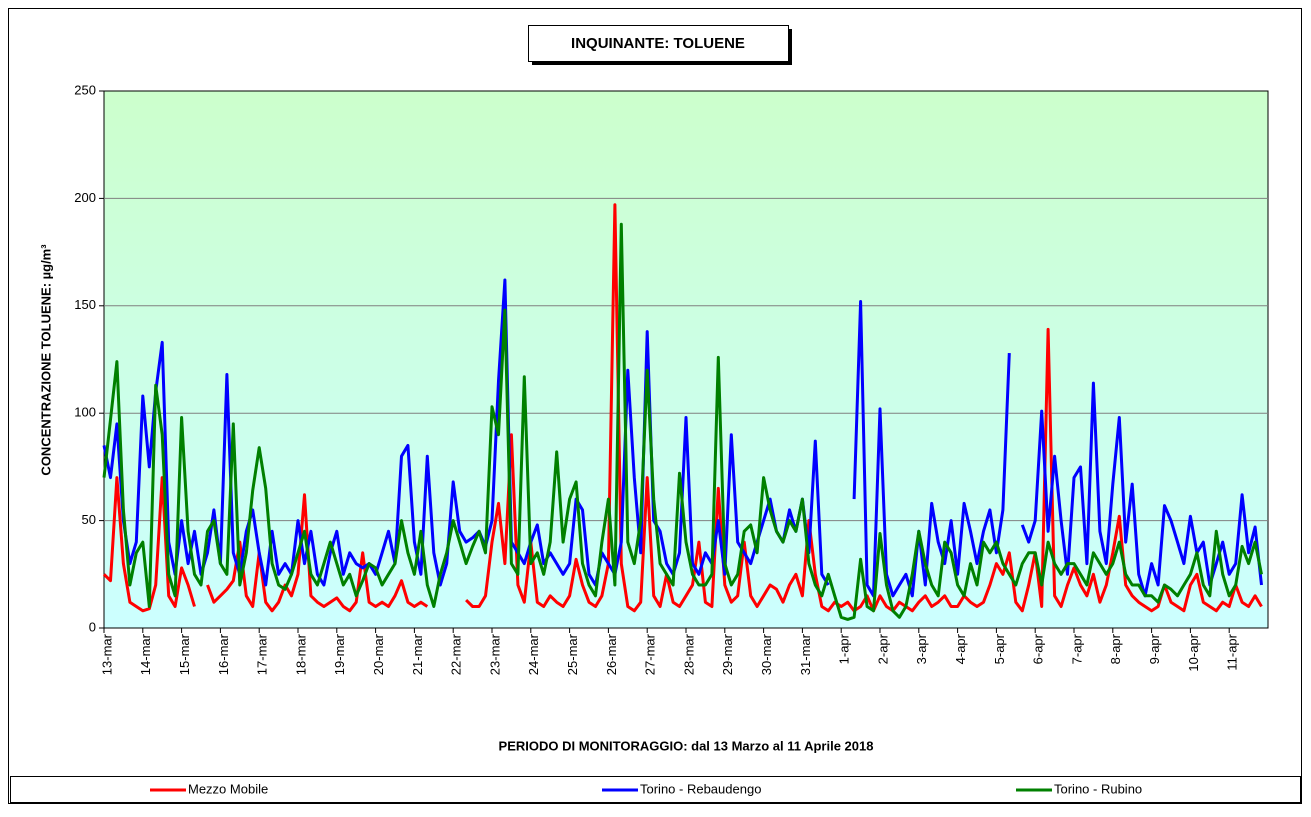 This screenshot has height=817, width=1311. I want to click on x-tick-label: 8-apr, so click(1115, 648).